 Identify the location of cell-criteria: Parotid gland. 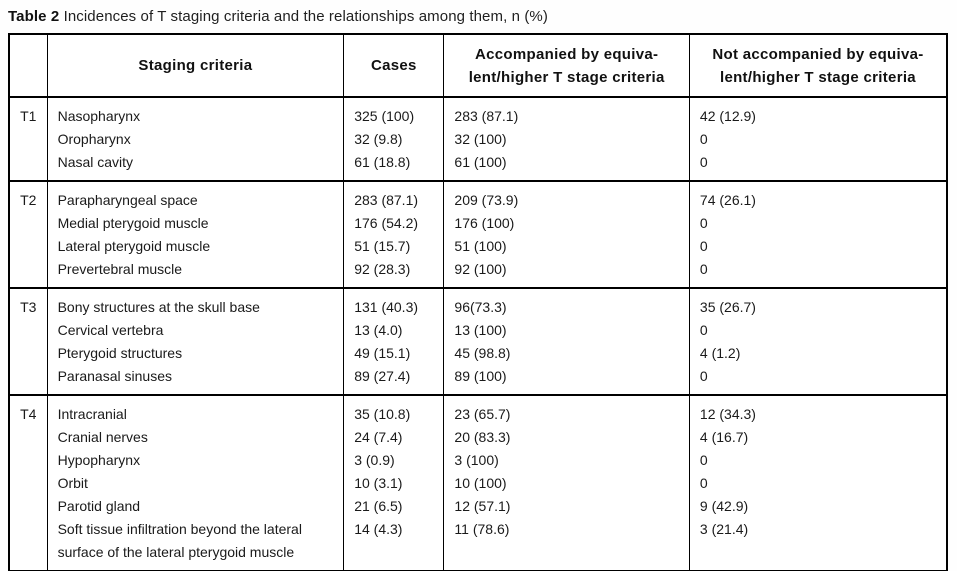
(195, 506).